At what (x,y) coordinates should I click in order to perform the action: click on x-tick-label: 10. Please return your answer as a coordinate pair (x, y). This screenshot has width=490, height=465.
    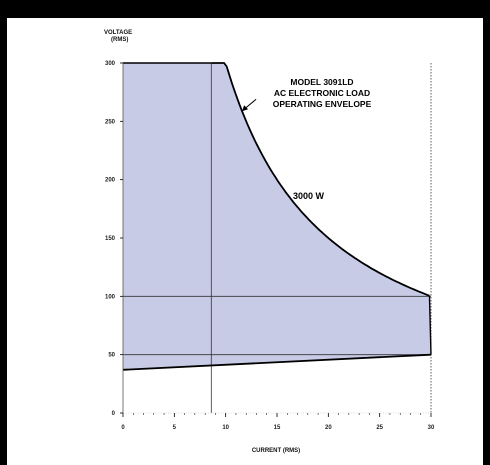
    Looking at the image, I should click on (225, 428).